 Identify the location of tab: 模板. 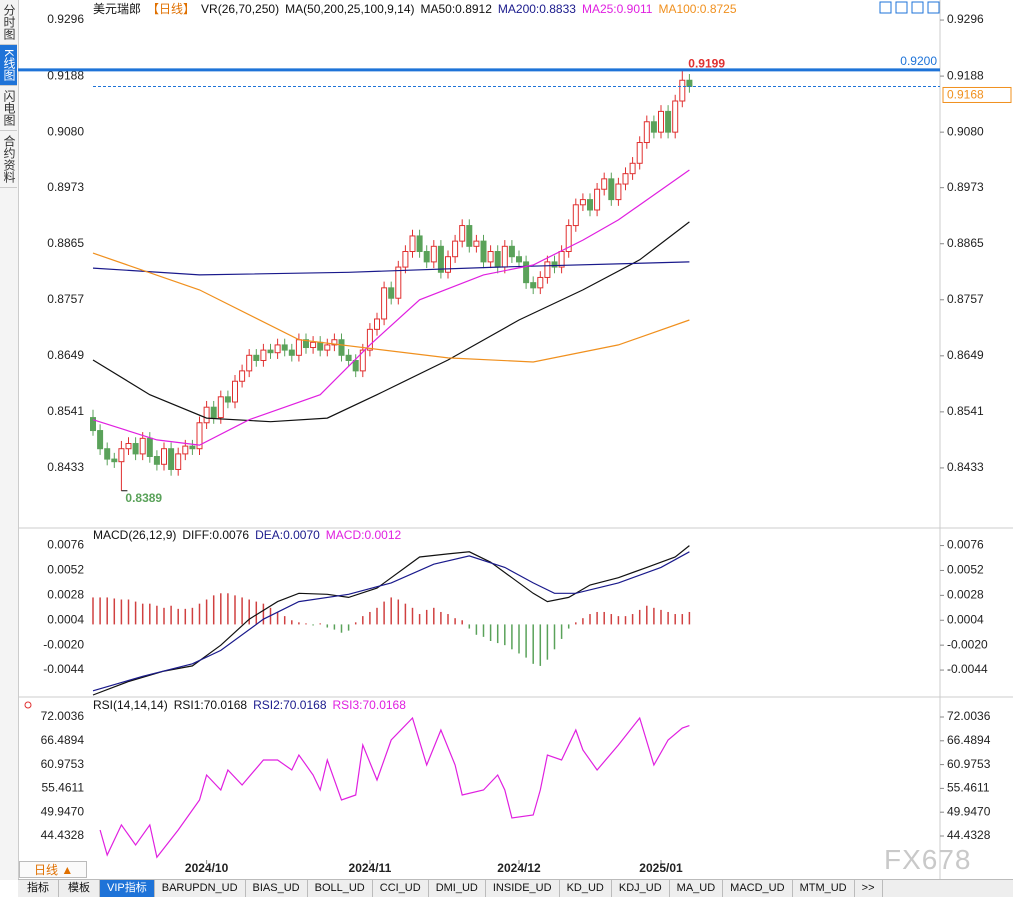
(79, 888).